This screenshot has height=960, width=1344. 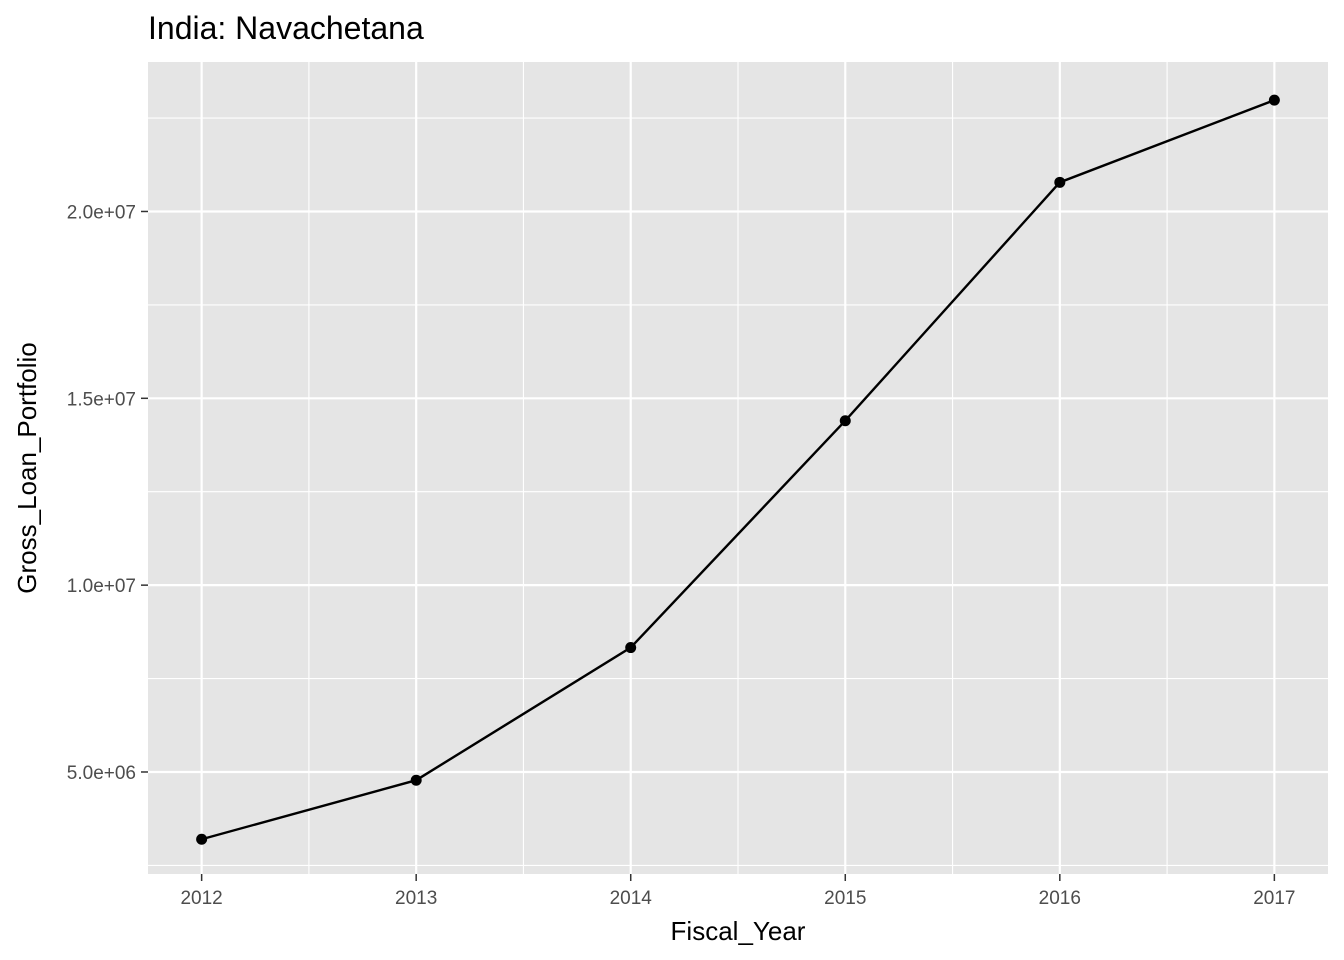 What do you see at coordinates (845, 898) in the screenshot?
I see `x-tick-label: 2015` at bounding box center [845, 898].